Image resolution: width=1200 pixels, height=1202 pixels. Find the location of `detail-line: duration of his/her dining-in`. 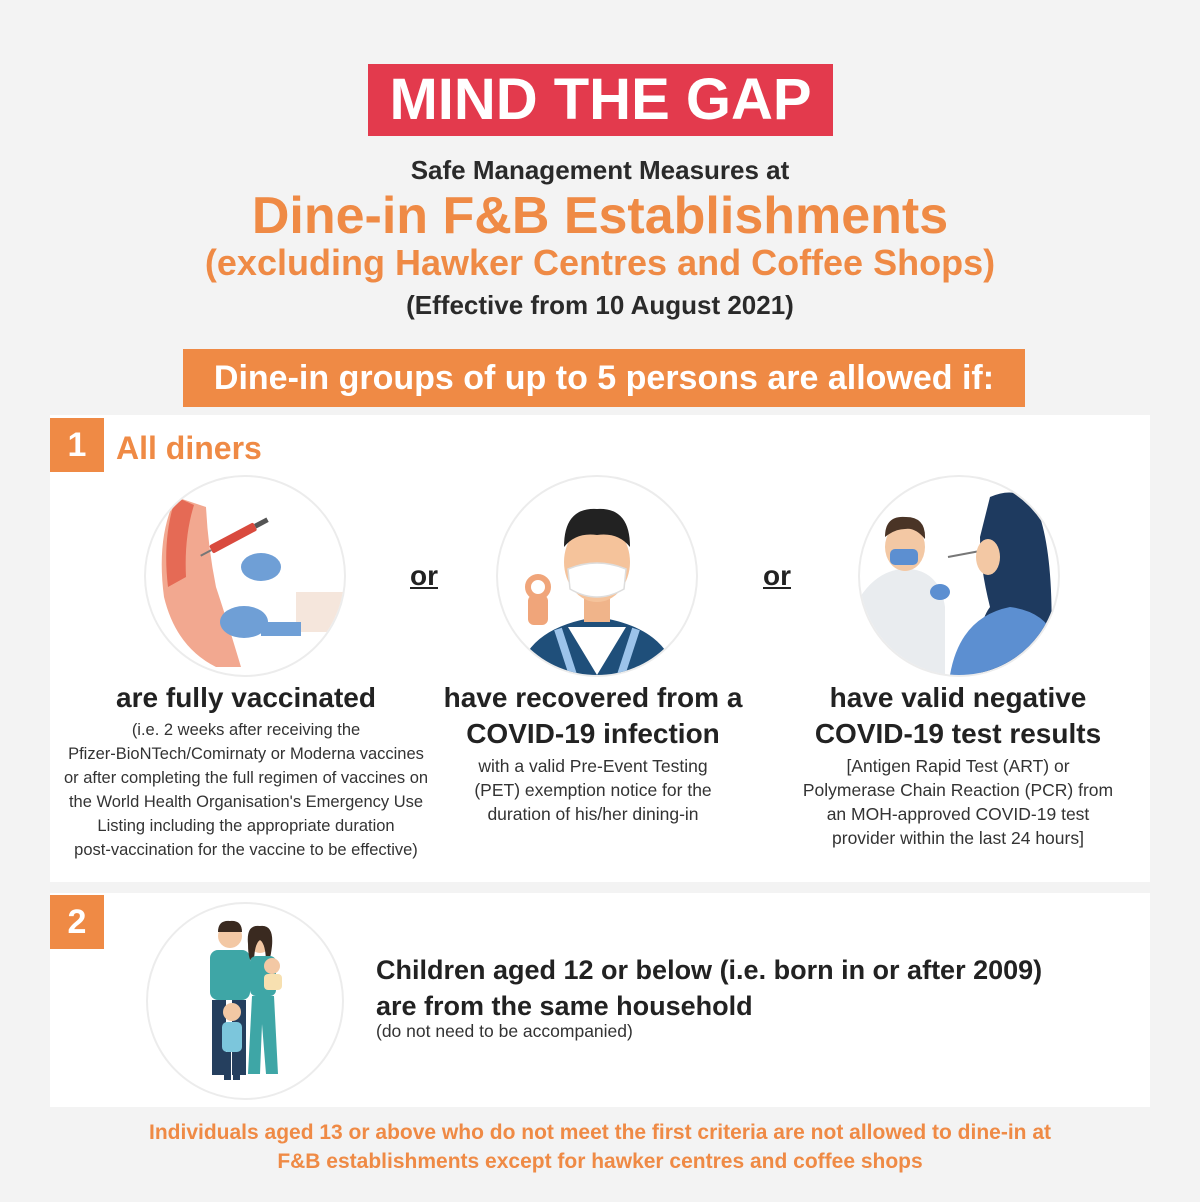

detail-line: duration of his/her dining-in is located at coordinates (593, 814).